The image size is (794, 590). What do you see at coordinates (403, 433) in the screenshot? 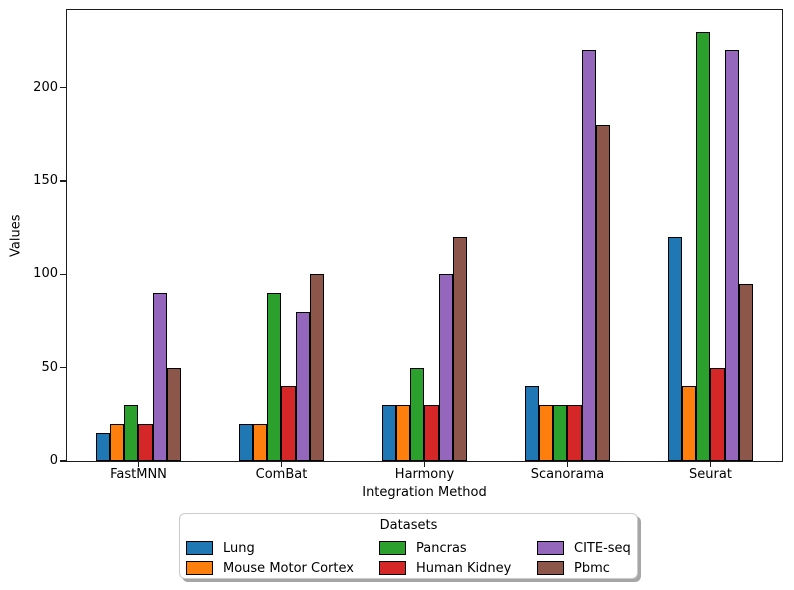
I see `bar-mouse-motor-cortex-harmony` at bounding box center [403, 433].